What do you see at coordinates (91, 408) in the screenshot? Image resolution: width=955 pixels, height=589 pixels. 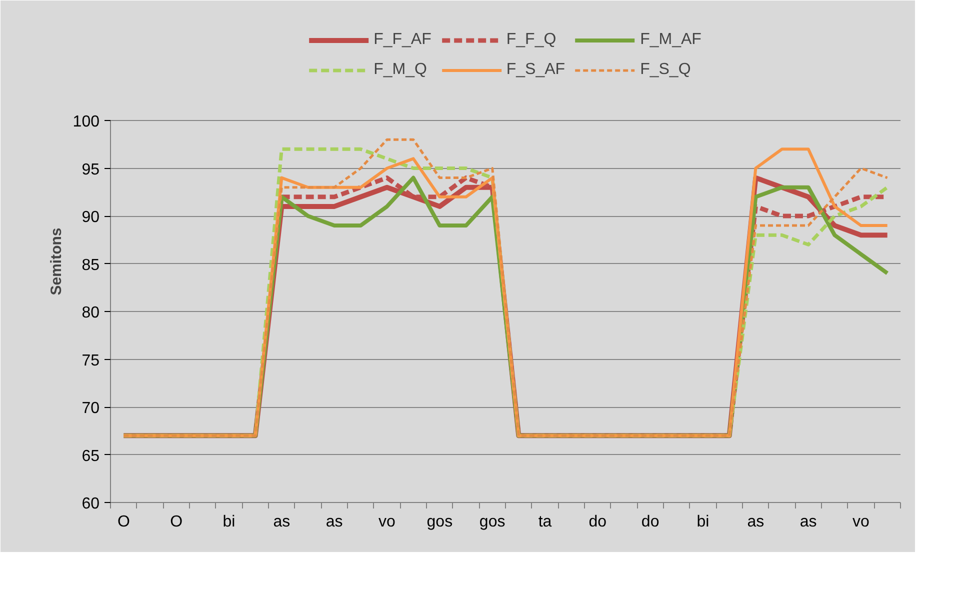 I see `y-tick-label: 70` at bounding box center [91, 408].